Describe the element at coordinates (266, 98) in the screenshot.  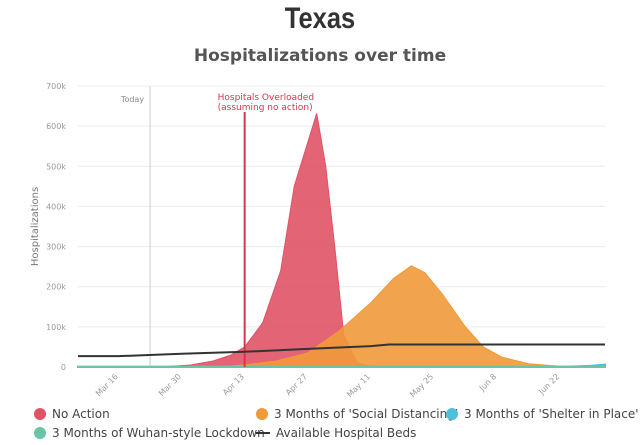
I see `overloaded-label: Hospitals Overloaded` at that location.